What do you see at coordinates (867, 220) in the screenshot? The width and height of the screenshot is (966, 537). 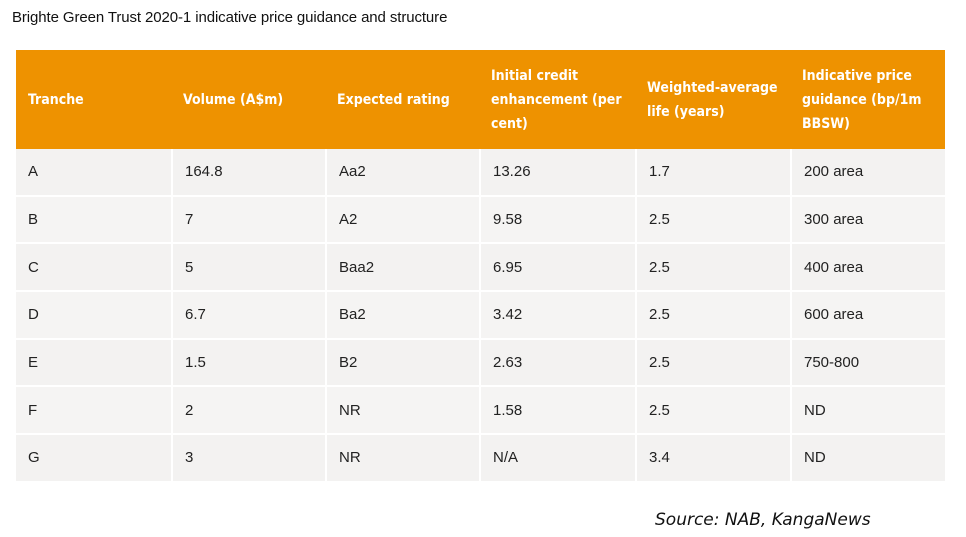 I see `cell-price-guidance: 300 area` at bounding box center [867, 220].